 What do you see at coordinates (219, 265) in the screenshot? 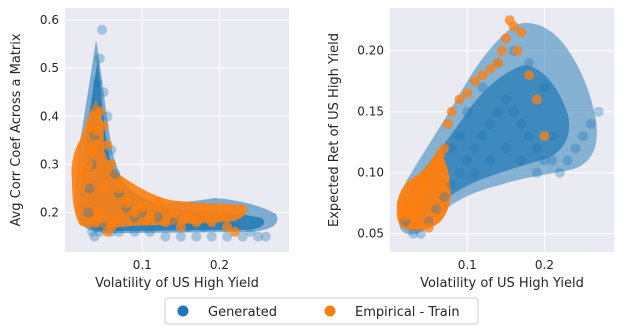
I see `left-x-tick-label: 0.2` at bounding box center [219, 265].